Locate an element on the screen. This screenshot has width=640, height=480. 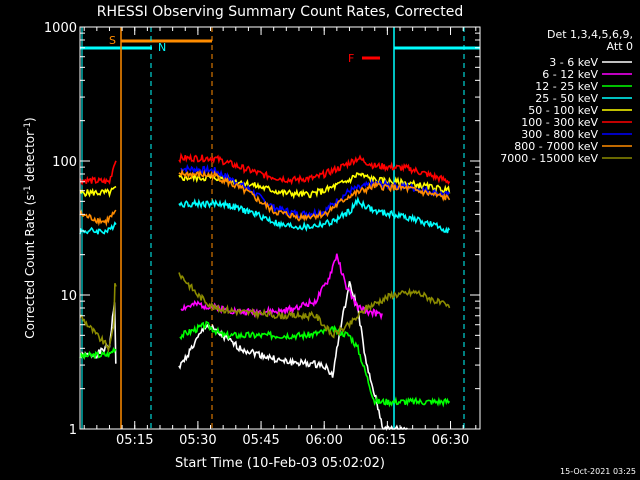
x-tick-label: 06:30 is located at coordinates (450, 440).